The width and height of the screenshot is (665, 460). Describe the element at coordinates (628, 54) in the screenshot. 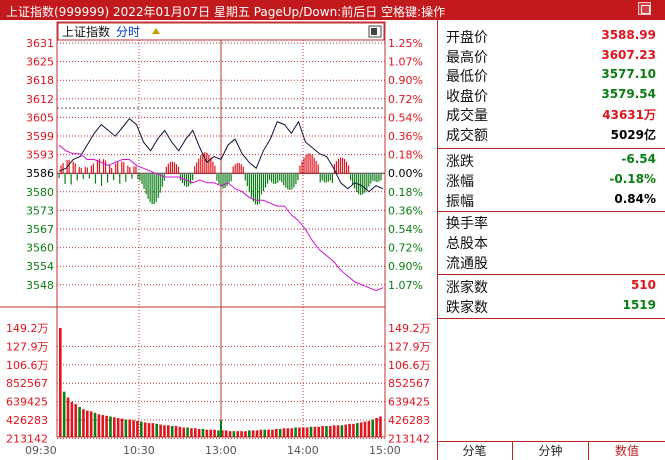

I see `quote-value: 3607.23` at that location.